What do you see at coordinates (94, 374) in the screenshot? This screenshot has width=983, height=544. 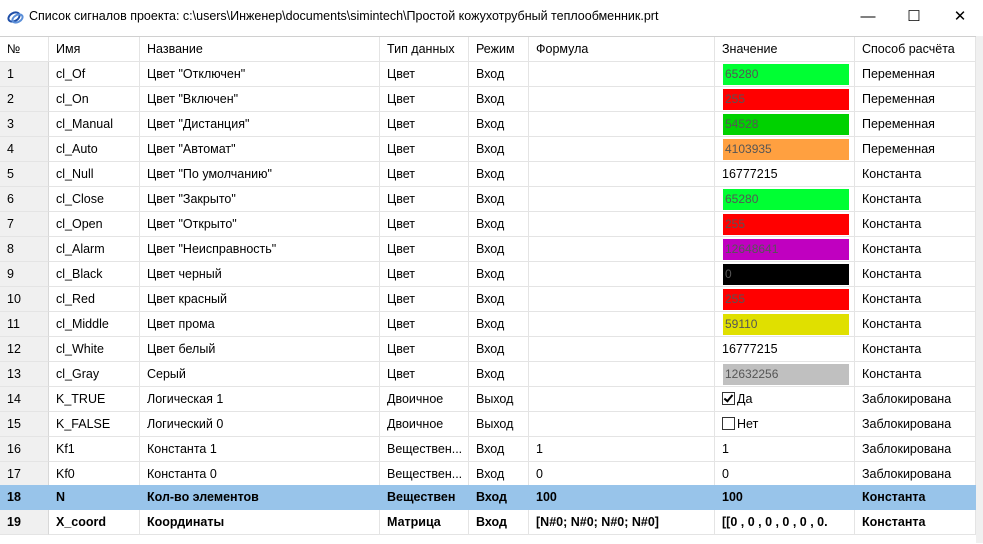 I see `signal-name-cell: cl_Gray` at bounding box center [94, 374].